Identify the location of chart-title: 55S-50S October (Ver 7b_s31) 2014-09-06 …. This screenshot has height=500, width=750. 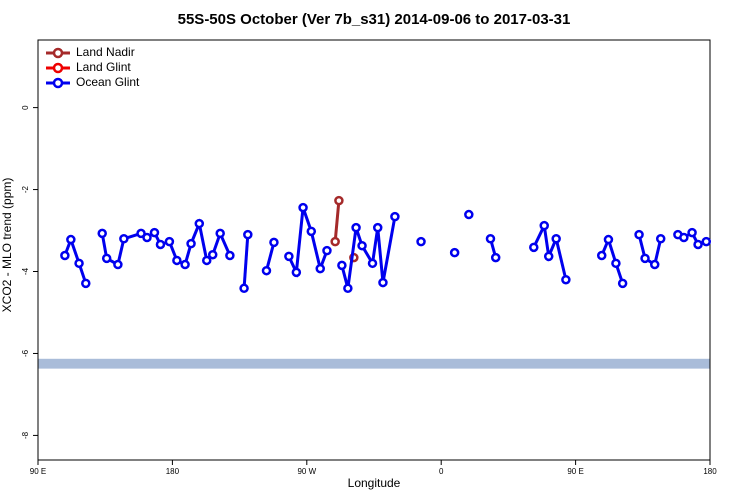
(374, 19).